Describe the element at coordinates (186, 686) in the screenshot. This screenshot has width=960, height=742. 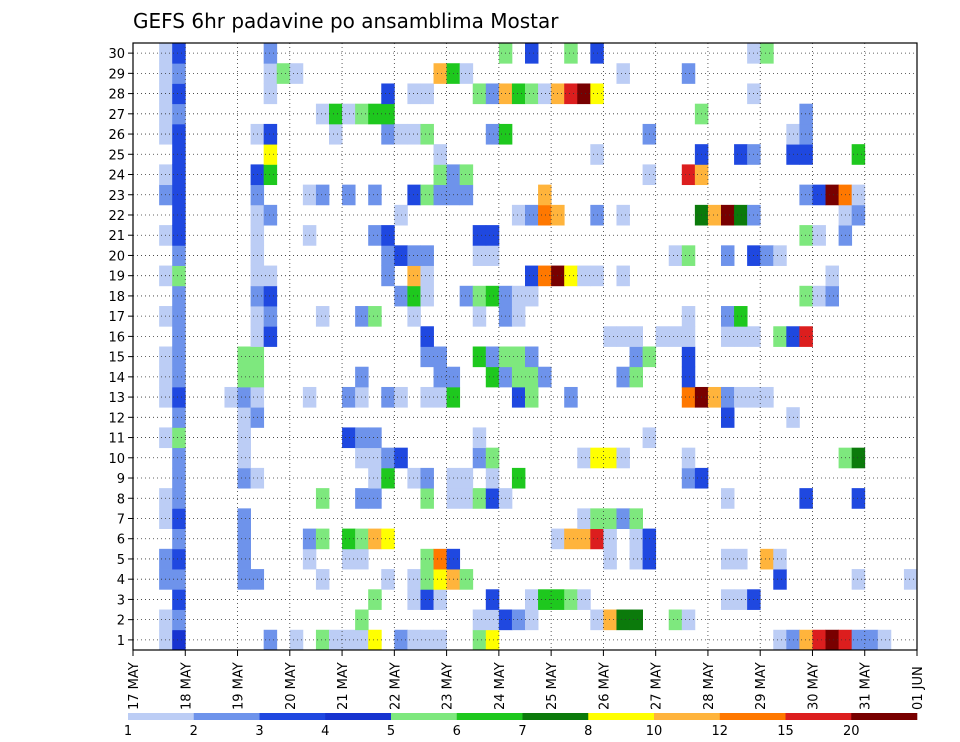
I see `x-tick-label-1: 18 MAY` at that location.